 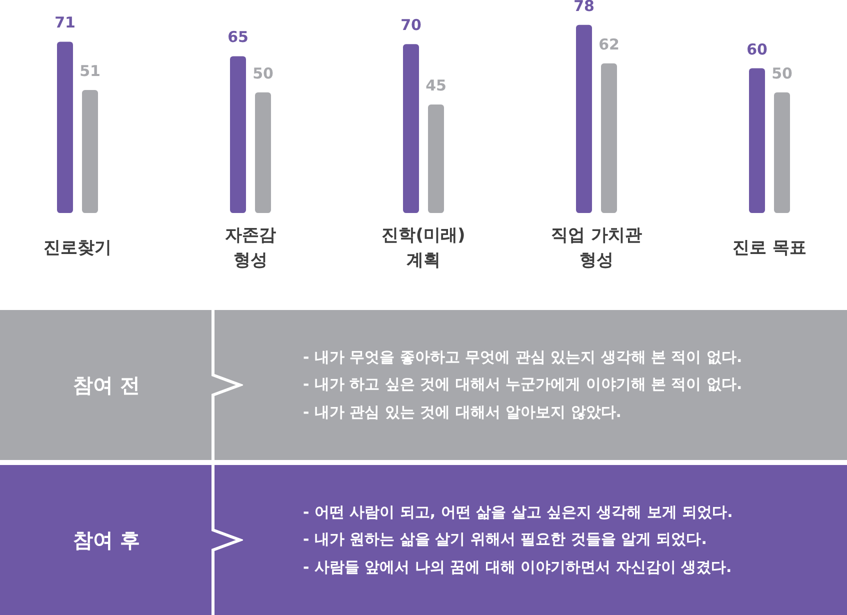 What do you see at coordinates (436, 85) in the screenshot?
I see `data-label: 45` at bounding box center [436, 85].